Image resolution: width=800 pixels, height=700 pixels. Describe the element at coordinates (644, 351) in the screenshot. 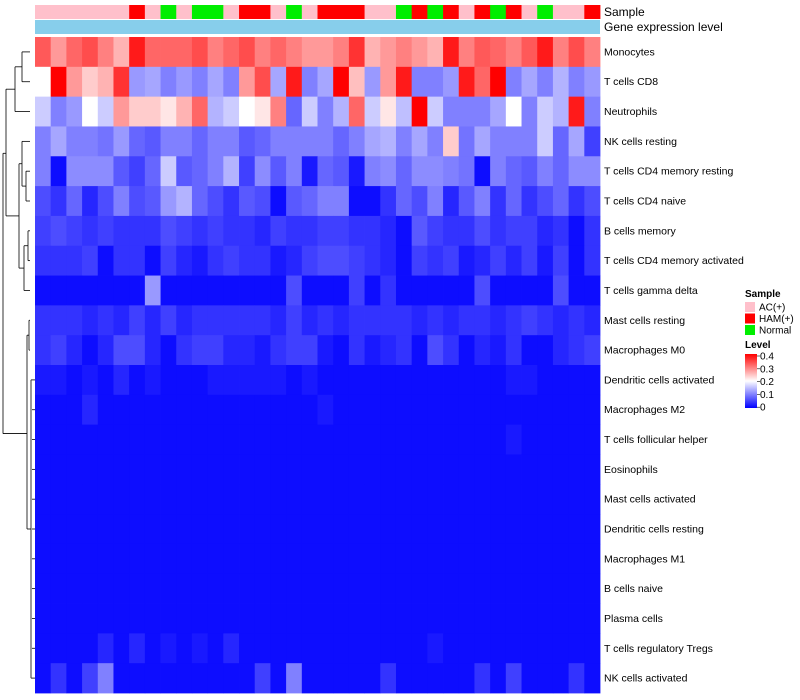

I see `row-label: Macrophages M0` at that location.